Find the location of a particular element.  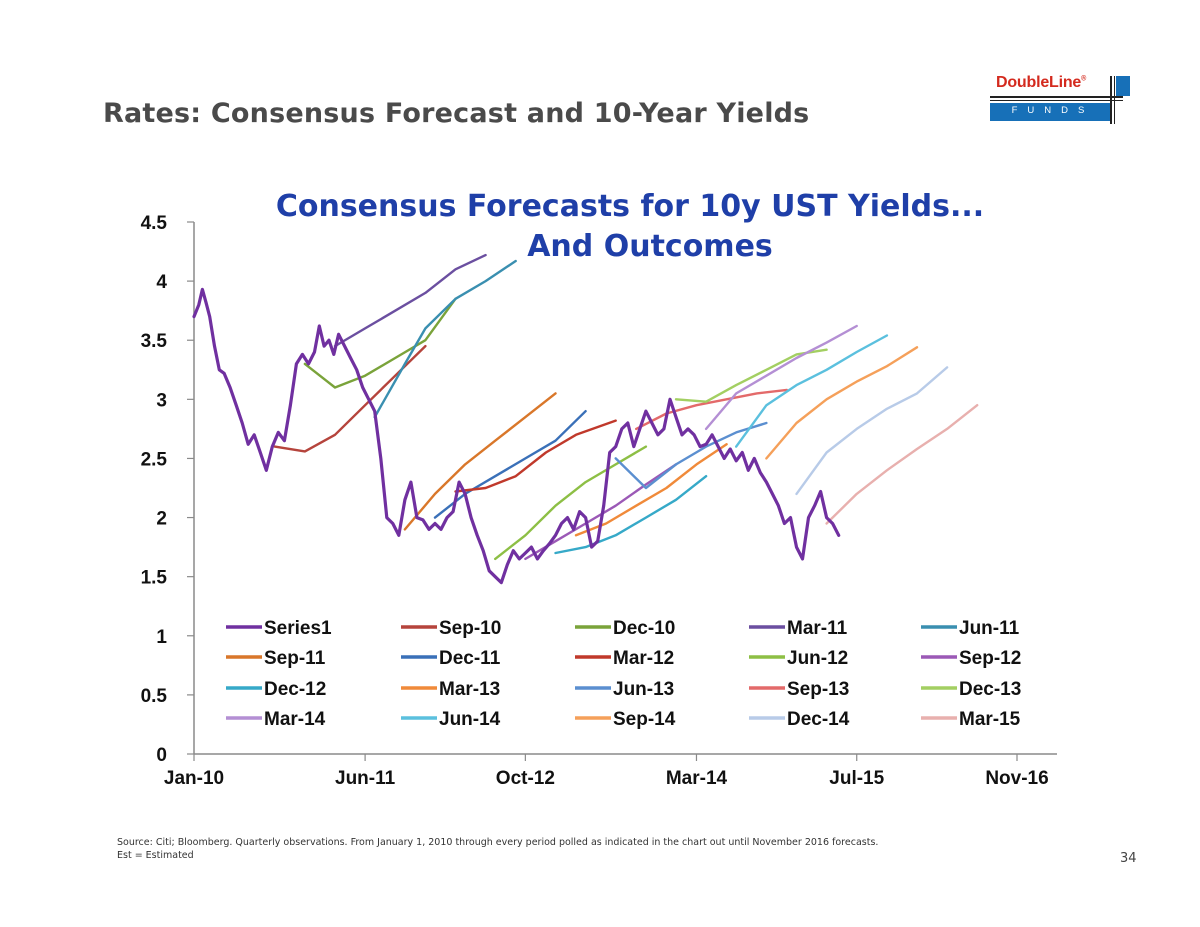

y-tick-label: 1.5 is located at coordinates (154, 578).